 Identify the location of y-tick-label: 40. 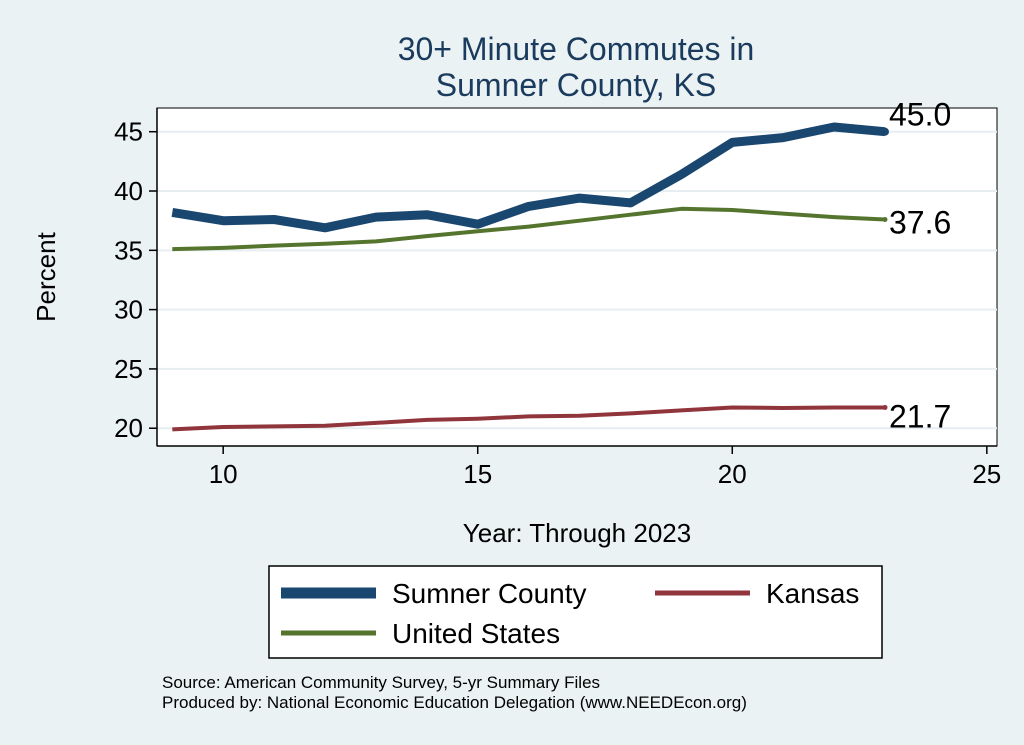
(128, 191).